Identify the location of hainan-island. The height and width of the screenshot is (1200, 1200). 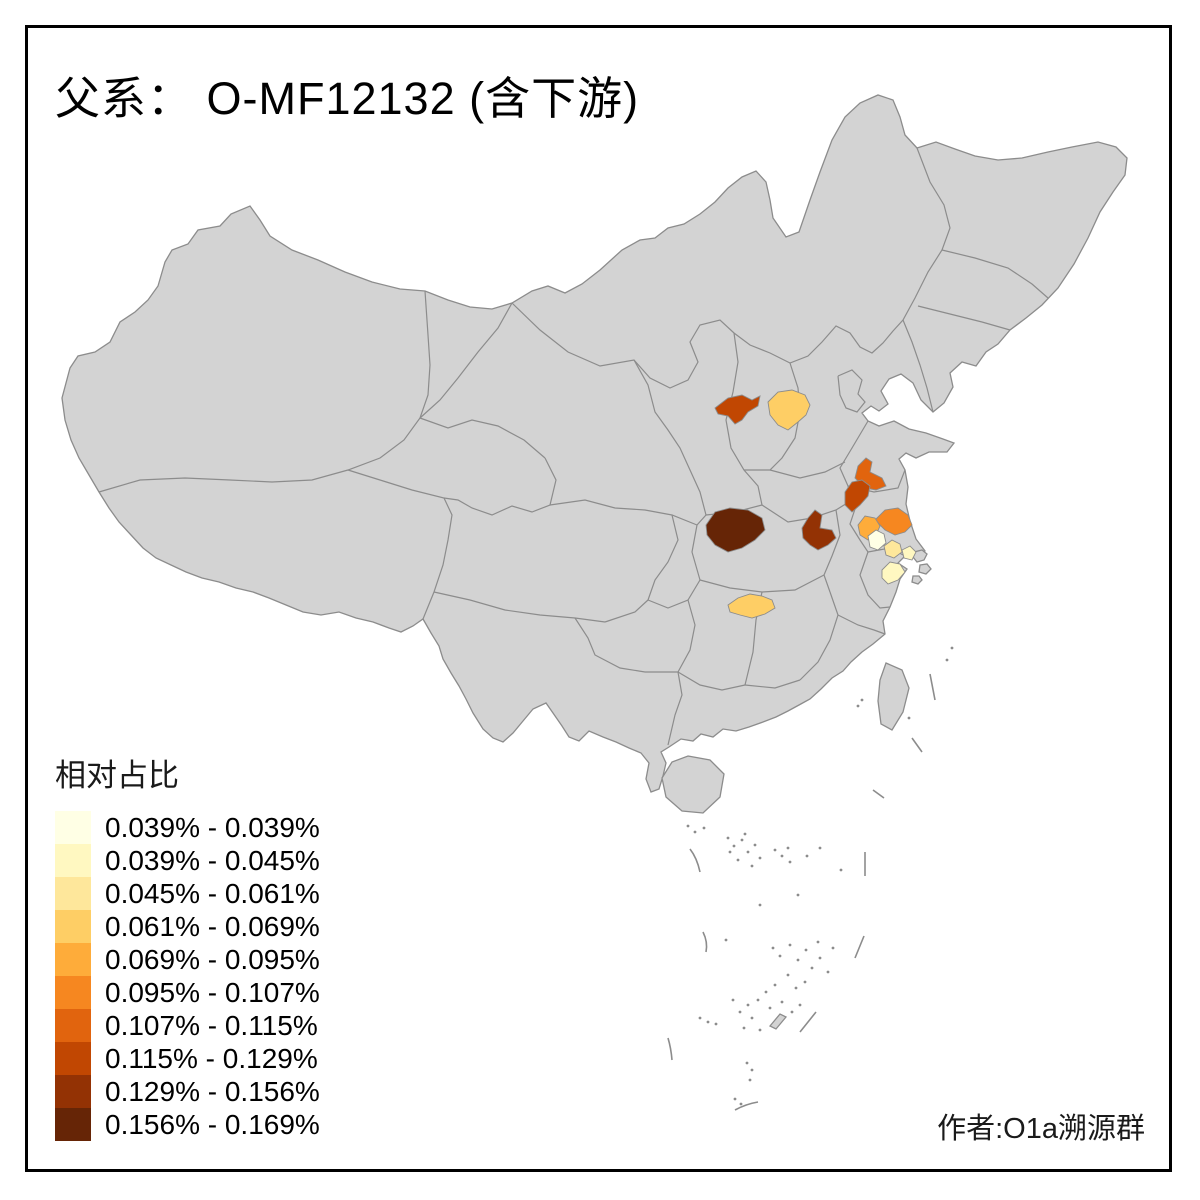
(693, 784).